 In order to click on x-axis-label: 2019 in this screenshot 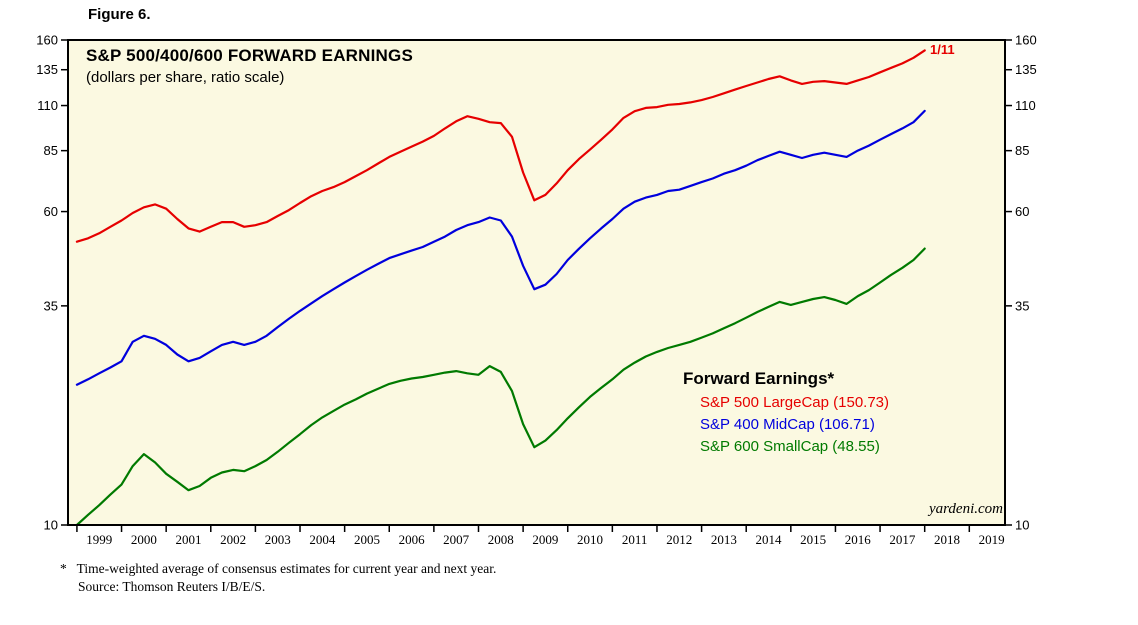, I will do `click(992, 539)`.